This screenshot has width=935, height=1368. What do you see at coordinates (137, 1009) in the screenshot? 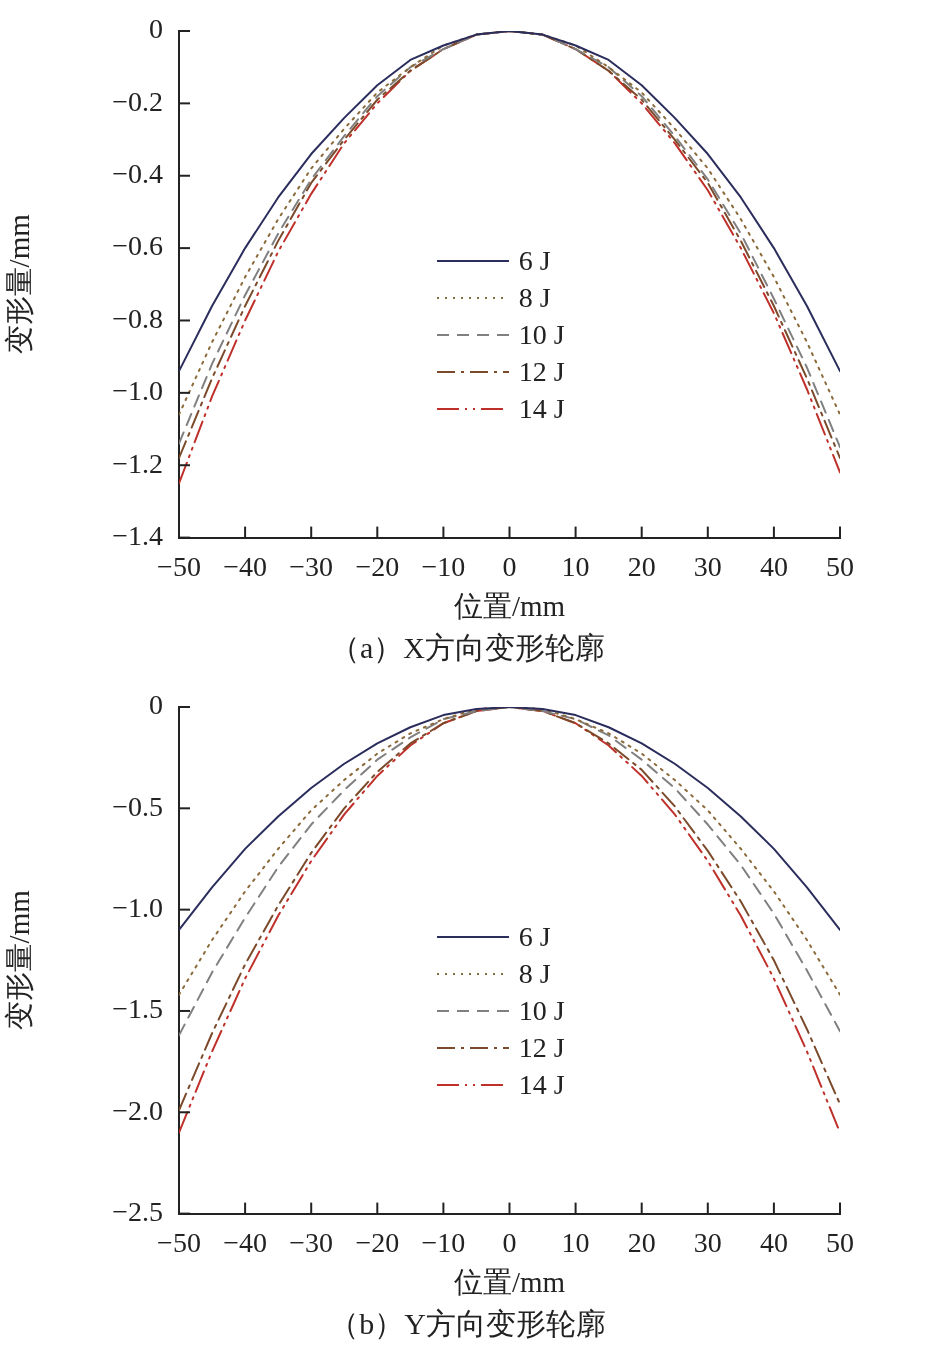
I see `y-tick-label: −1.5` at bounding box center [137, 1009].